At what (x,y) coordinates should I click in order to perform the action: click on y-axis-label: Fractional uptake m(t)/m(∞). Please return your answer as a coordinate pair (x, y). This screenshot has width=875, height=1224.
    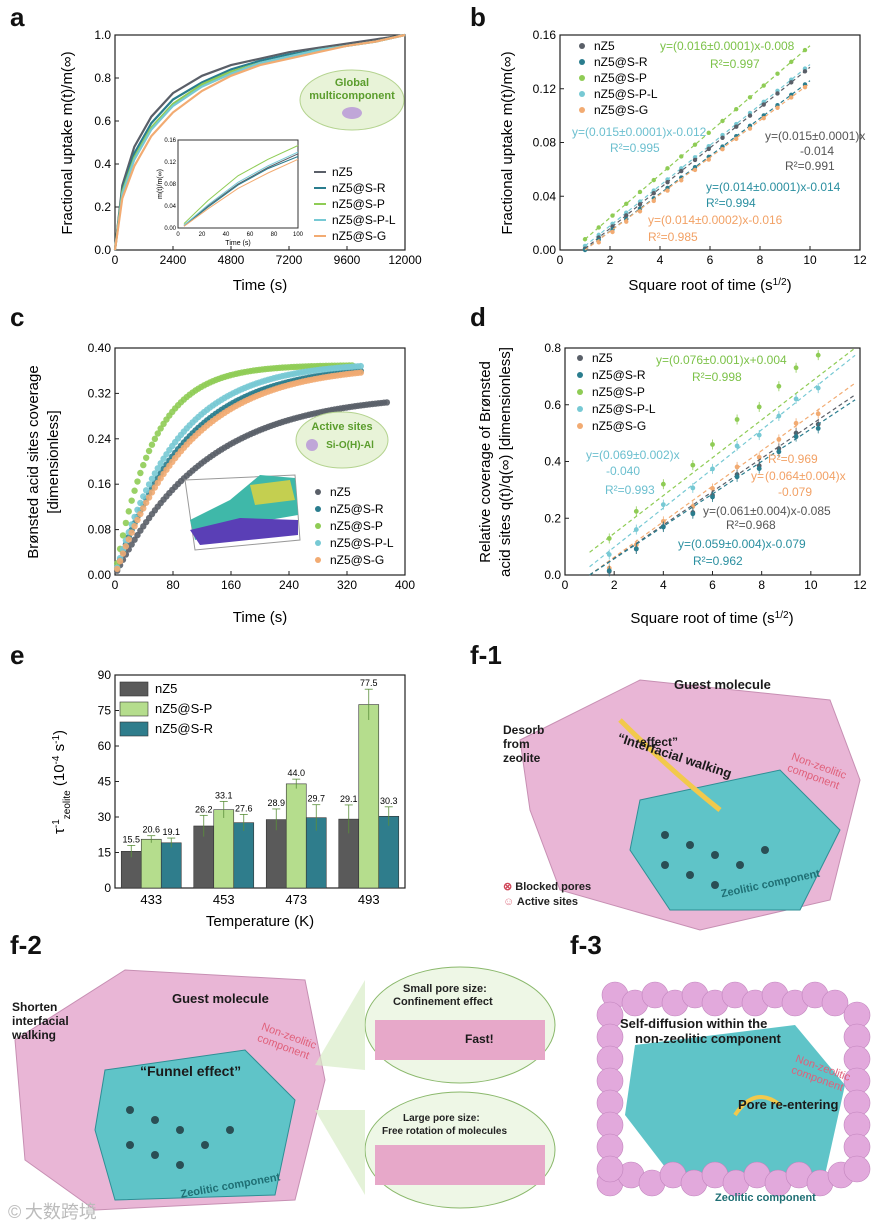
    Looking at the image, I should click on (507, 142).